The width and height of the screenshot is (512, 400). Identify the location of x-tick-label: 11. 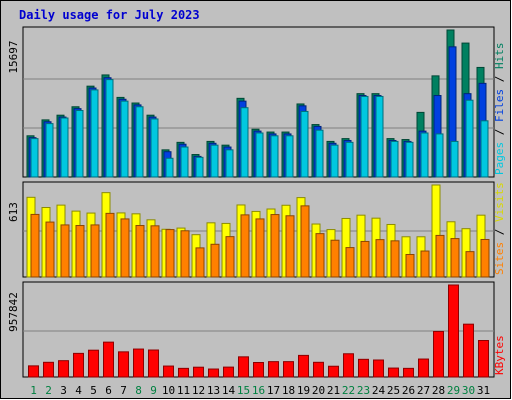
(183, 390).